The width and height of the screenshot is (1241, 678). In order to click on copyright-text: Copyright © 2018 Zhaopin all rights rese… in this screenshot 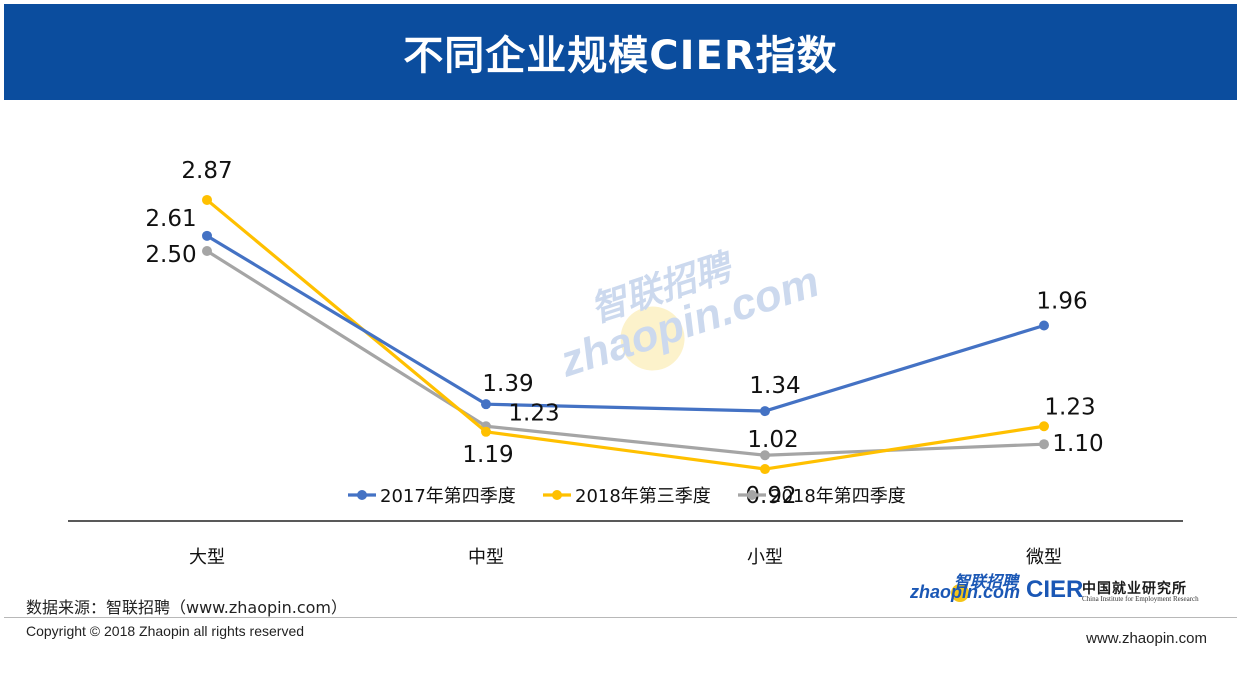, I will do `click(165, 631)`.